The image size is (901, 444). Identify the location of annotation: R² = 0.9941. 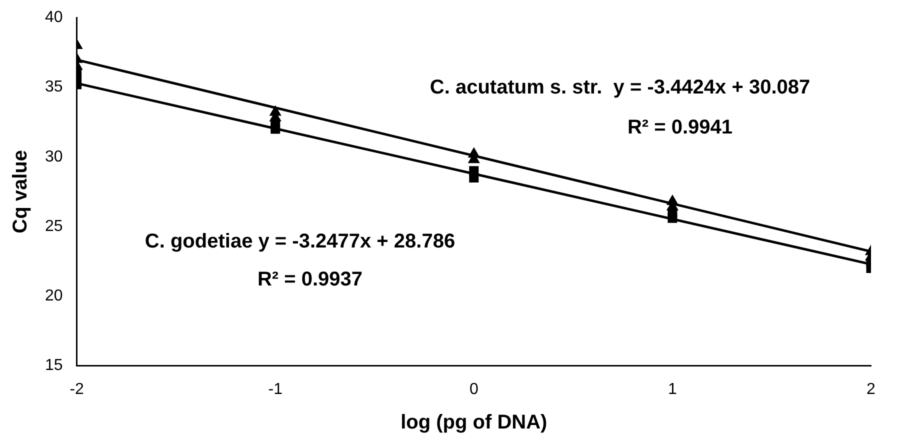
(680, 127).